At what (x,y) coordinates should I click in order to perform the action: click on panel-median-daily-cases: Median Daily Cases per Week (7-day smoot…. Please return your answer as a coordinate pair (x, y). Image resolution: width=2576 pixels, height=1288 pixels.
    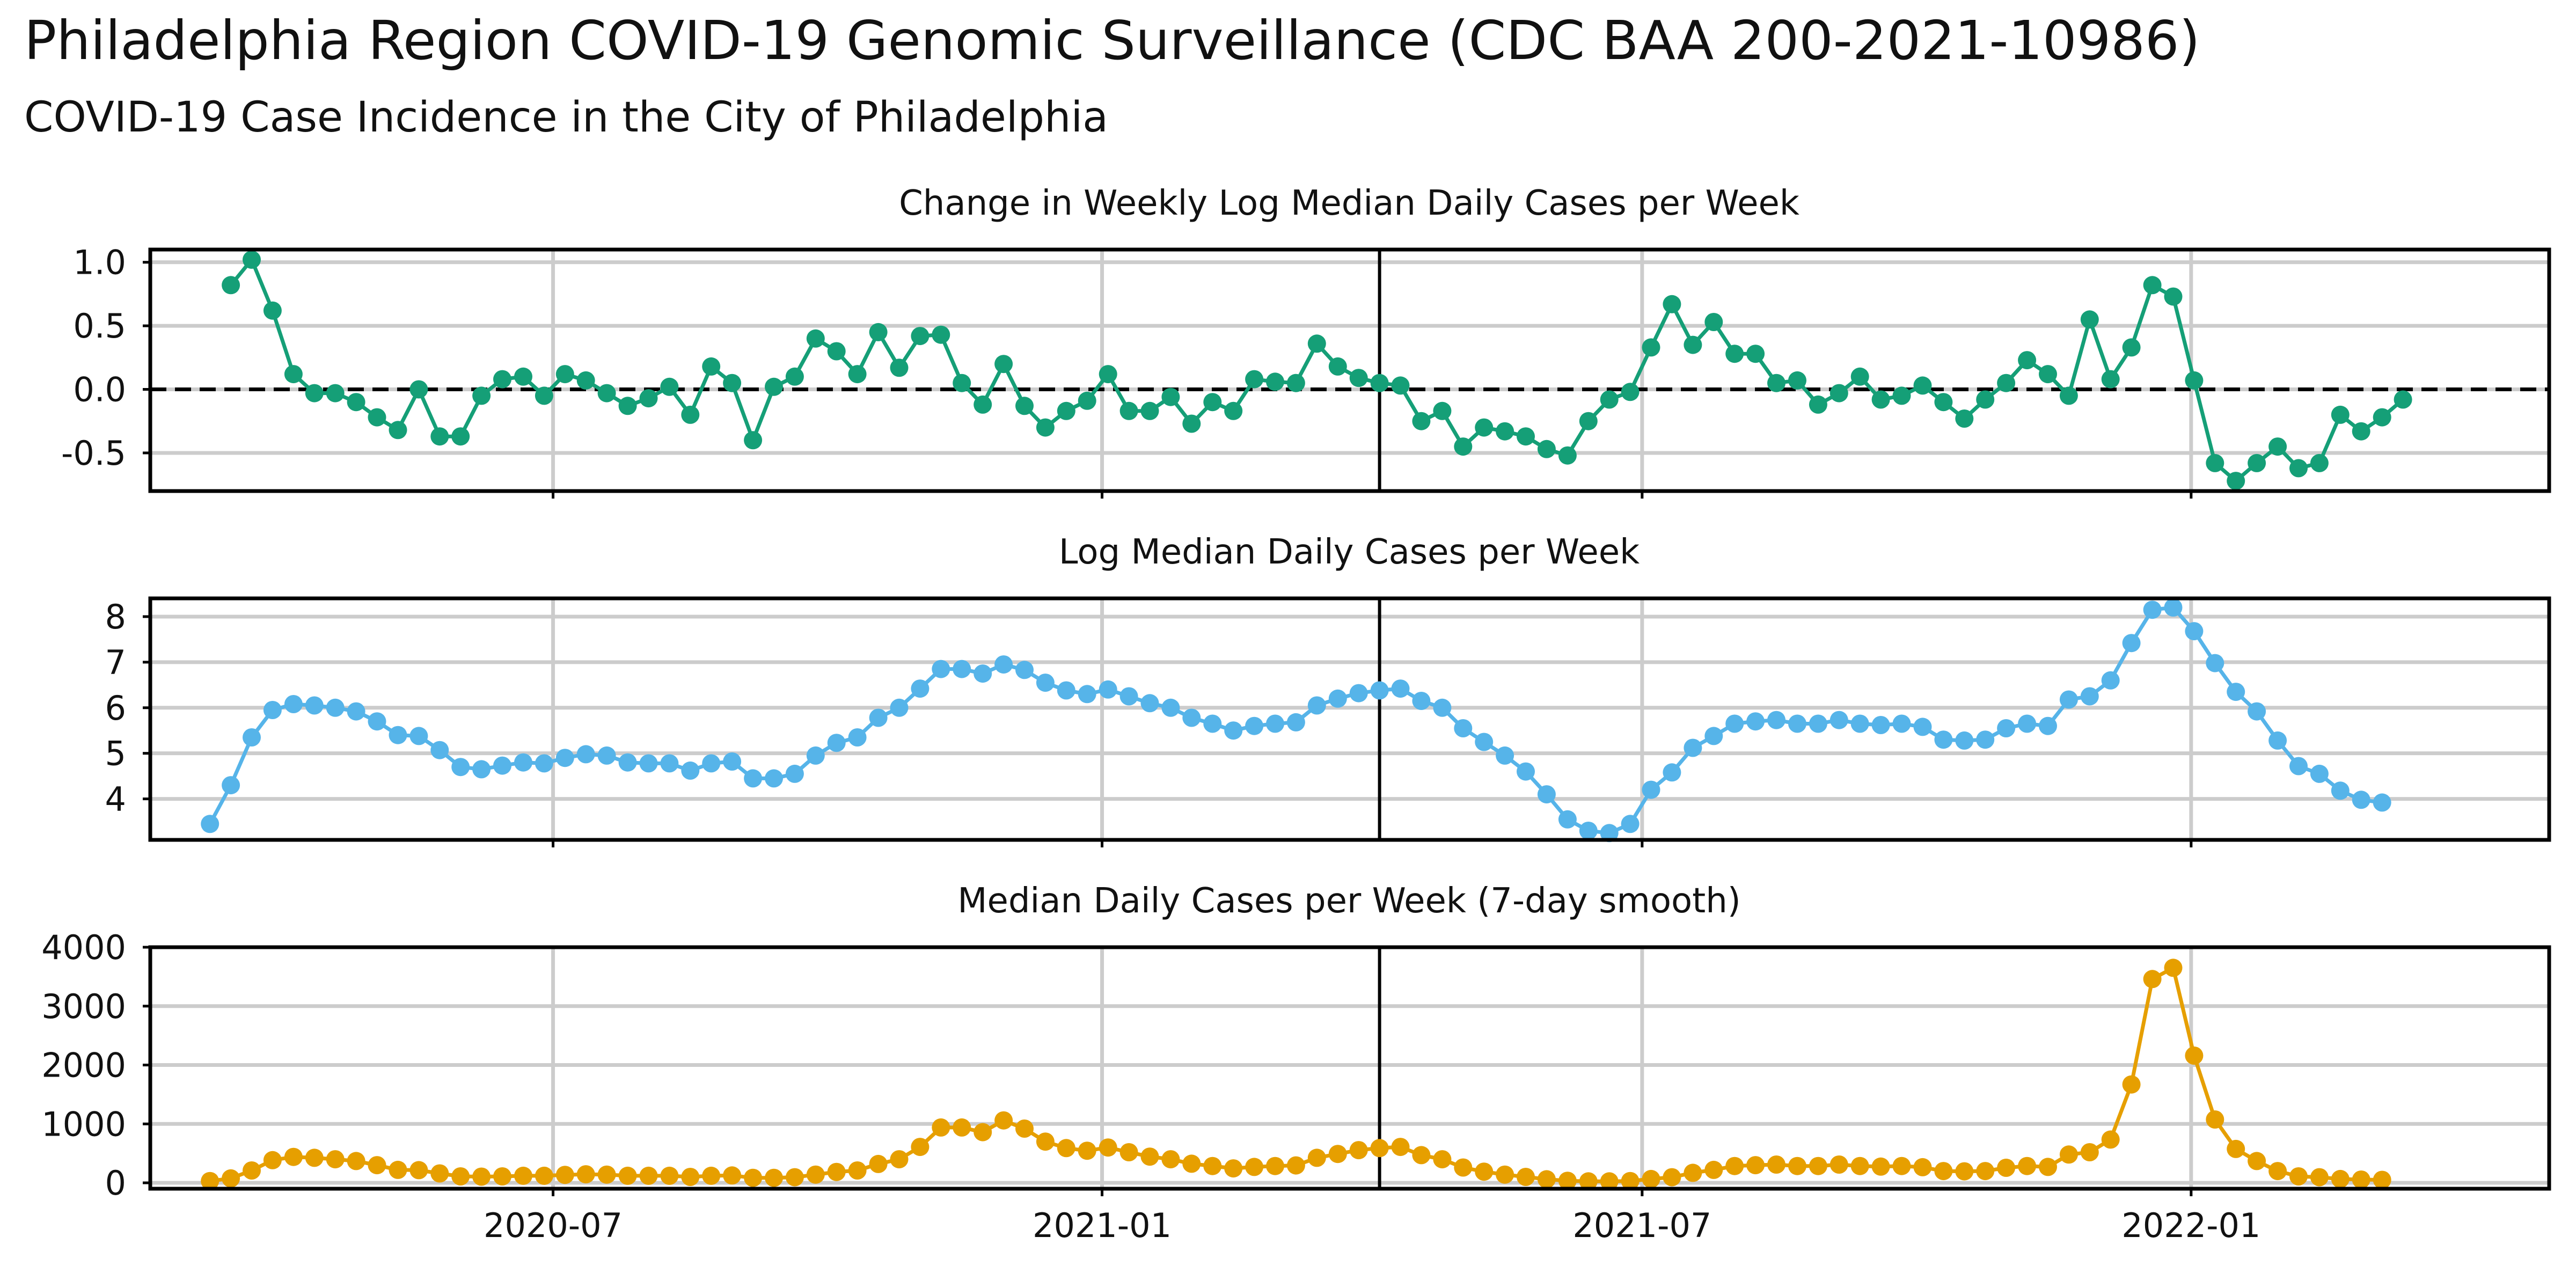
    Looking at the image, I should click on (1349, 901).